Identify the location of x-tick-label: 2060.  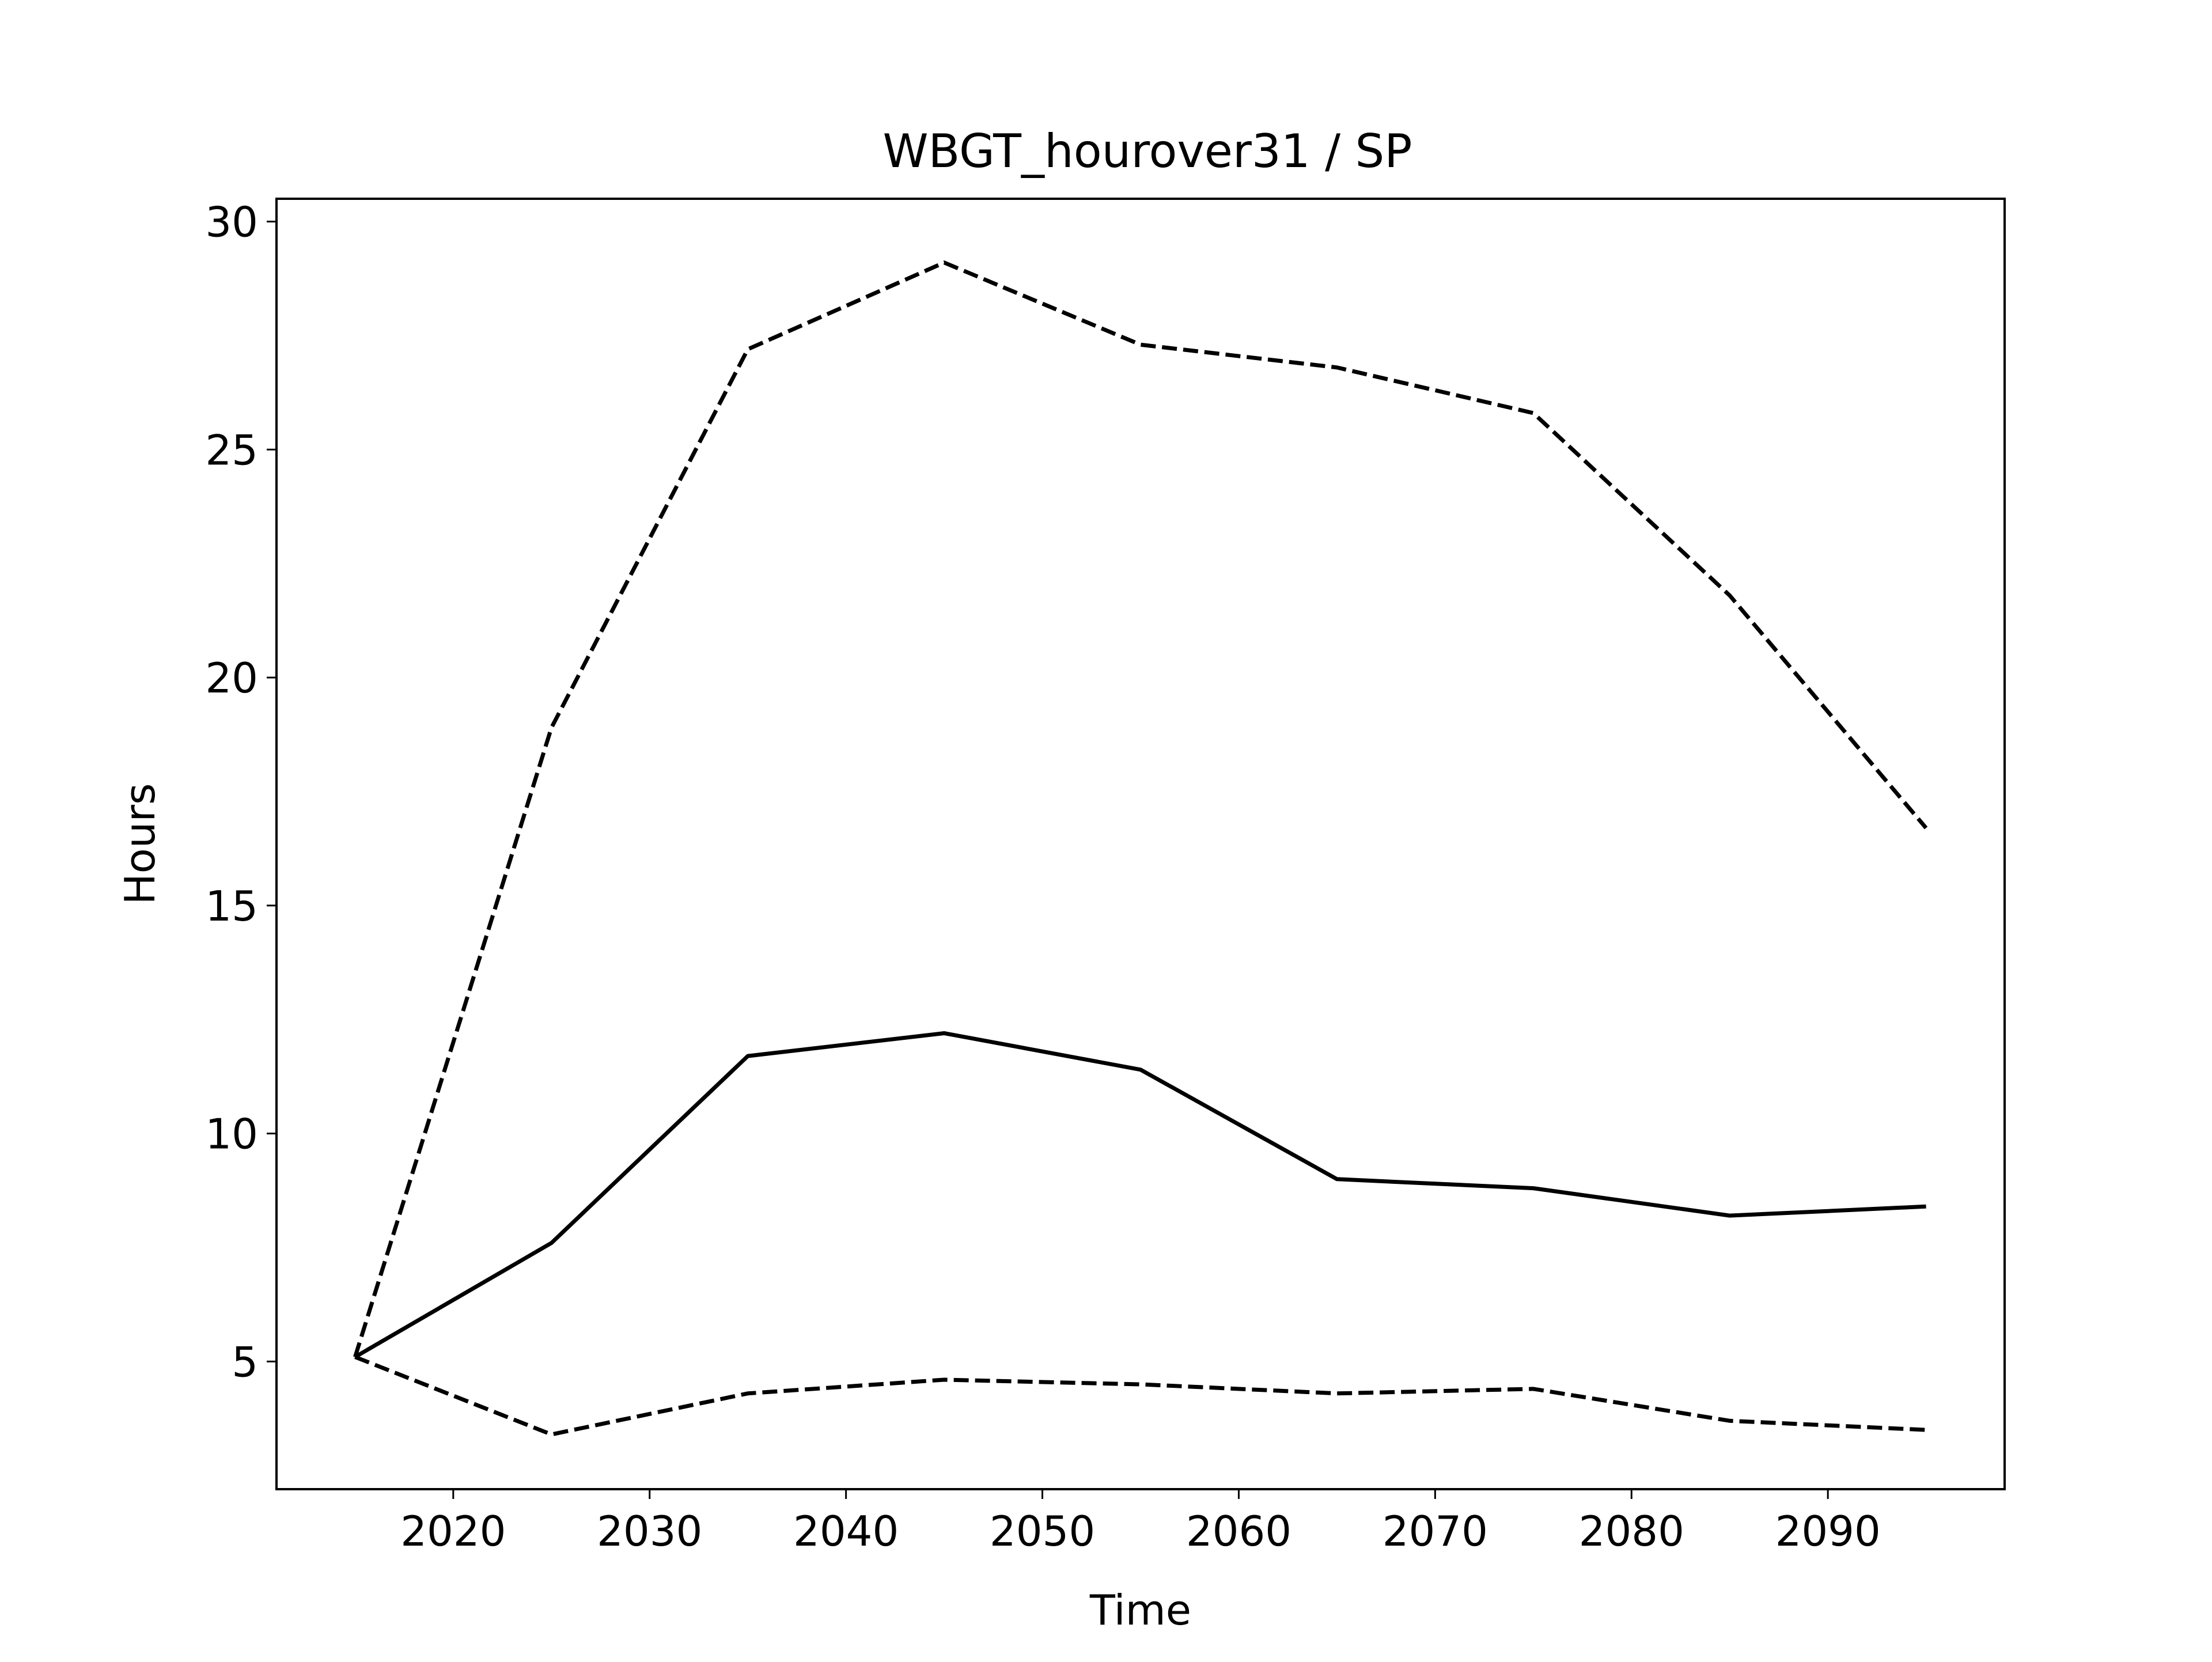
(1238, 1531).